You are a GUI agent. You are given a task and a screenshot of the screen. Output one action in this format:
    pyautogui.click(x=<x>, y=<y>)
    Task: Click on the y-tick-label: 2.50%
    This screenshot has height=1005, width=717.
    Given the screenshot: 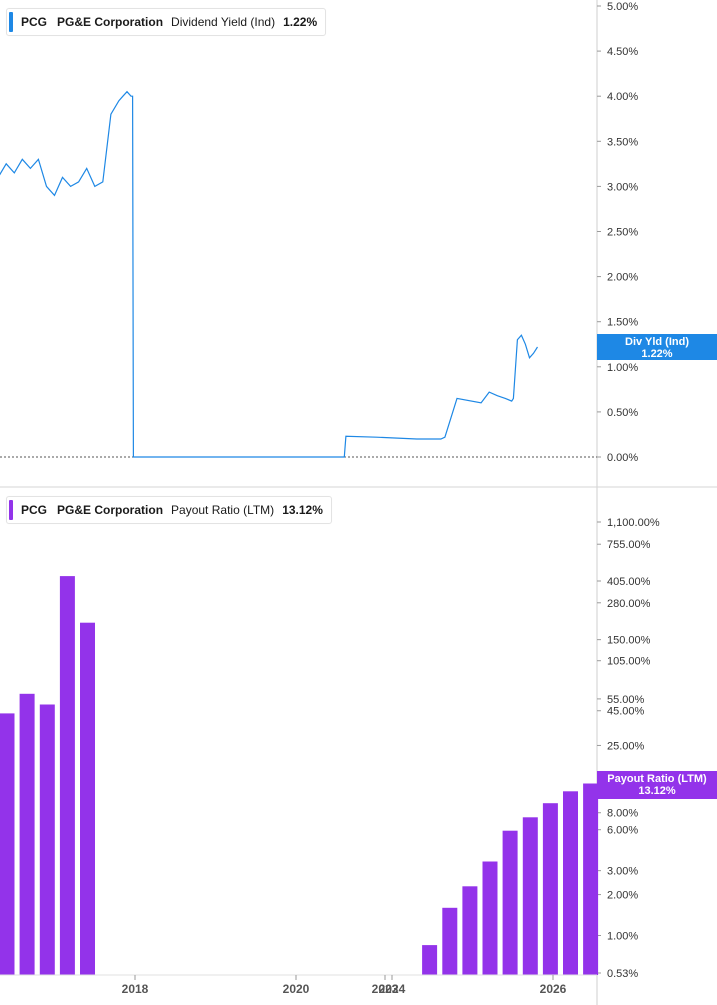 What is the action you would take?
    pyautogui.click(x=622, y=233)
    